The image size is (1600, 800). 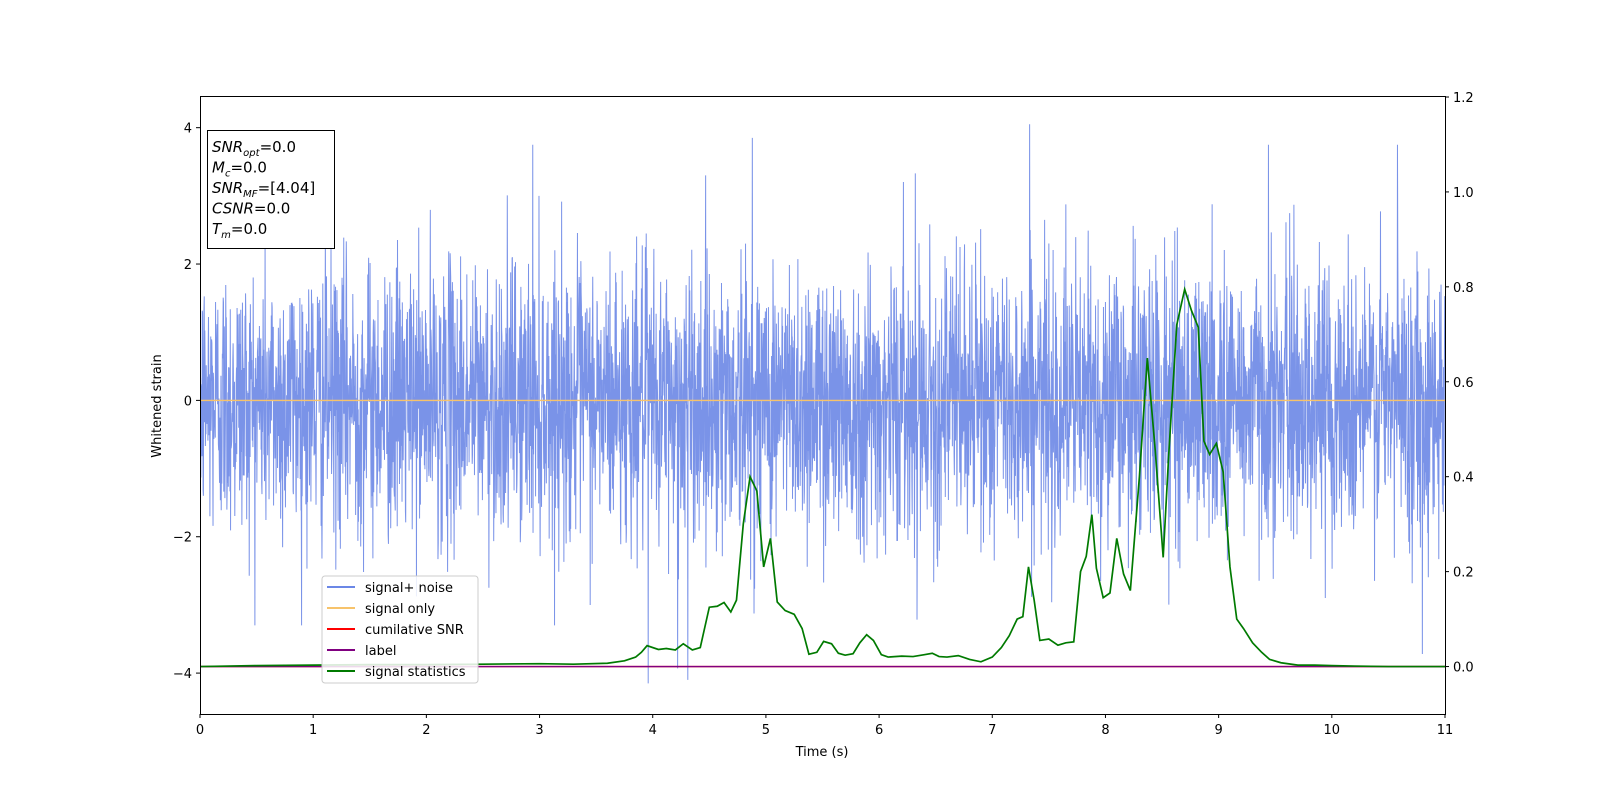 What do you see at coordinates (1463, 573) in the screenshot?
I see `y2-tick-label: 0.2` at bounding box center [1463, 573].